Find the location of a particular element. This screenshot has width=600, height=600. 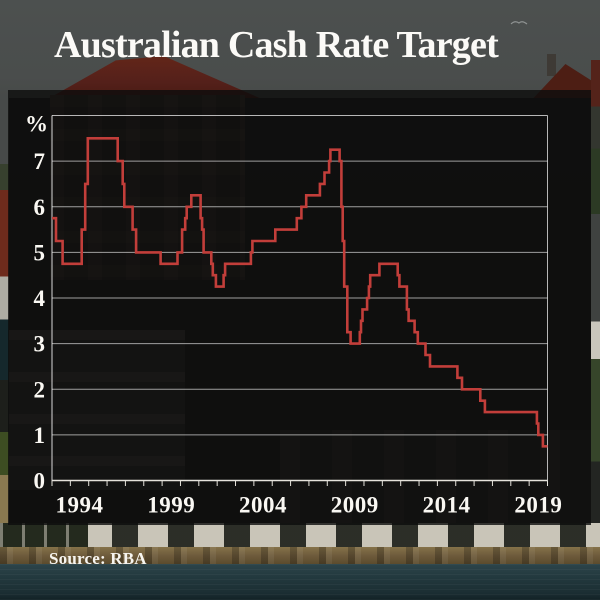

chimney is located at coordinates (551, 65).